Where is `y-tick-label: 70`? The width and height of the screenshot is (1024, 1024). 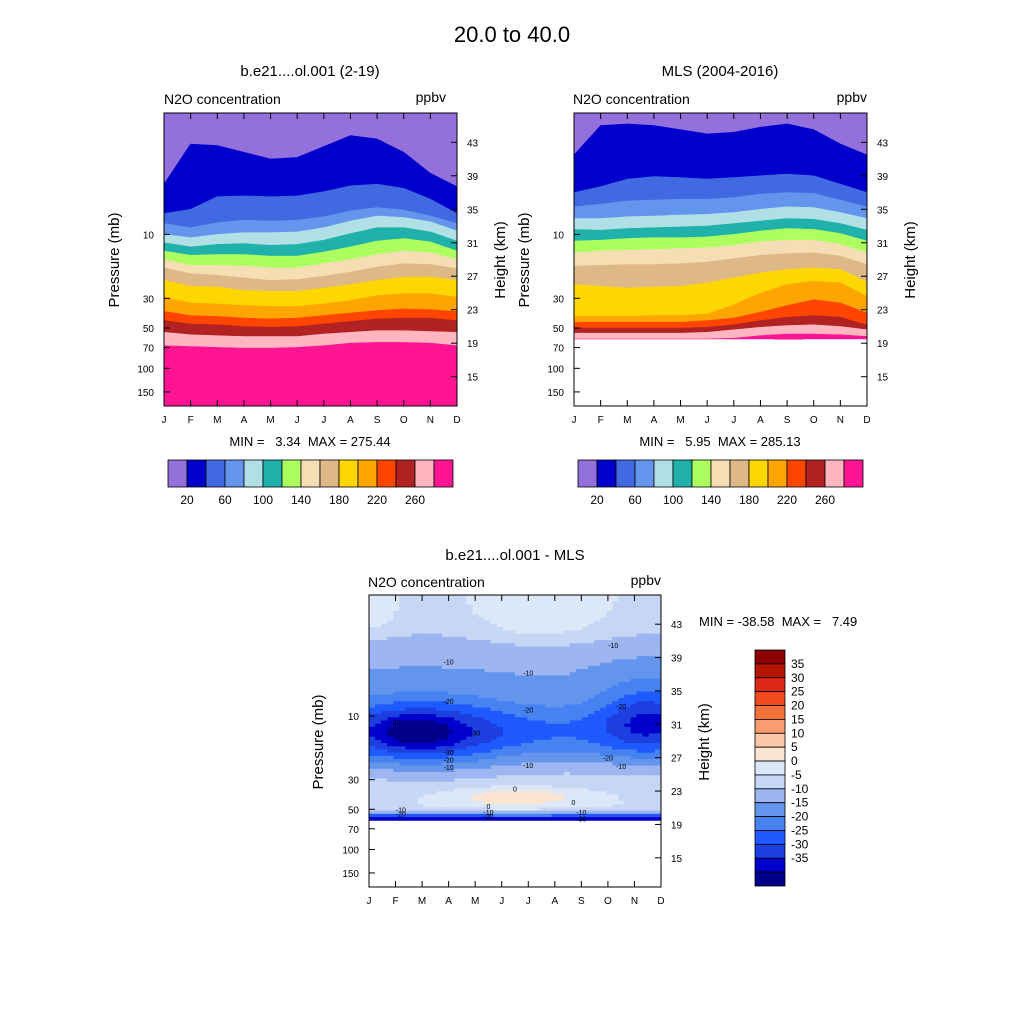
y-tick-label: 70 is located at coordinates (559, 349).